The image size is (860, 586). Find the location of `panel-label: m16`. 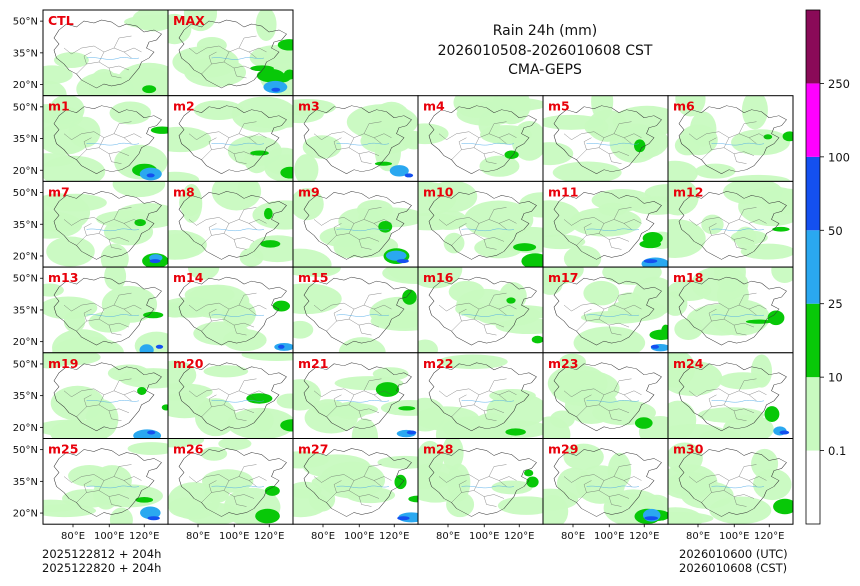

panel-label: m16 is located at coordinates (438, 277).